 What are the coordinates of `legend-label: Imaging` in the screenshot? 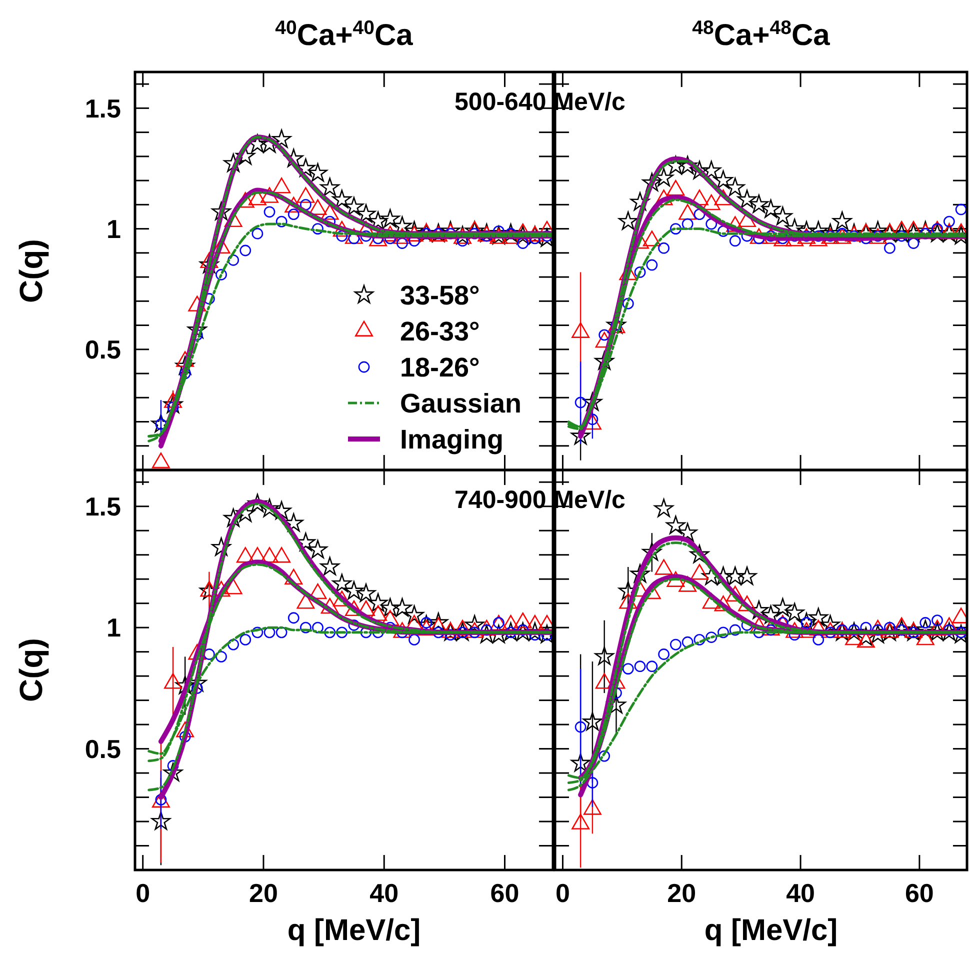 It's located at (452, 439).